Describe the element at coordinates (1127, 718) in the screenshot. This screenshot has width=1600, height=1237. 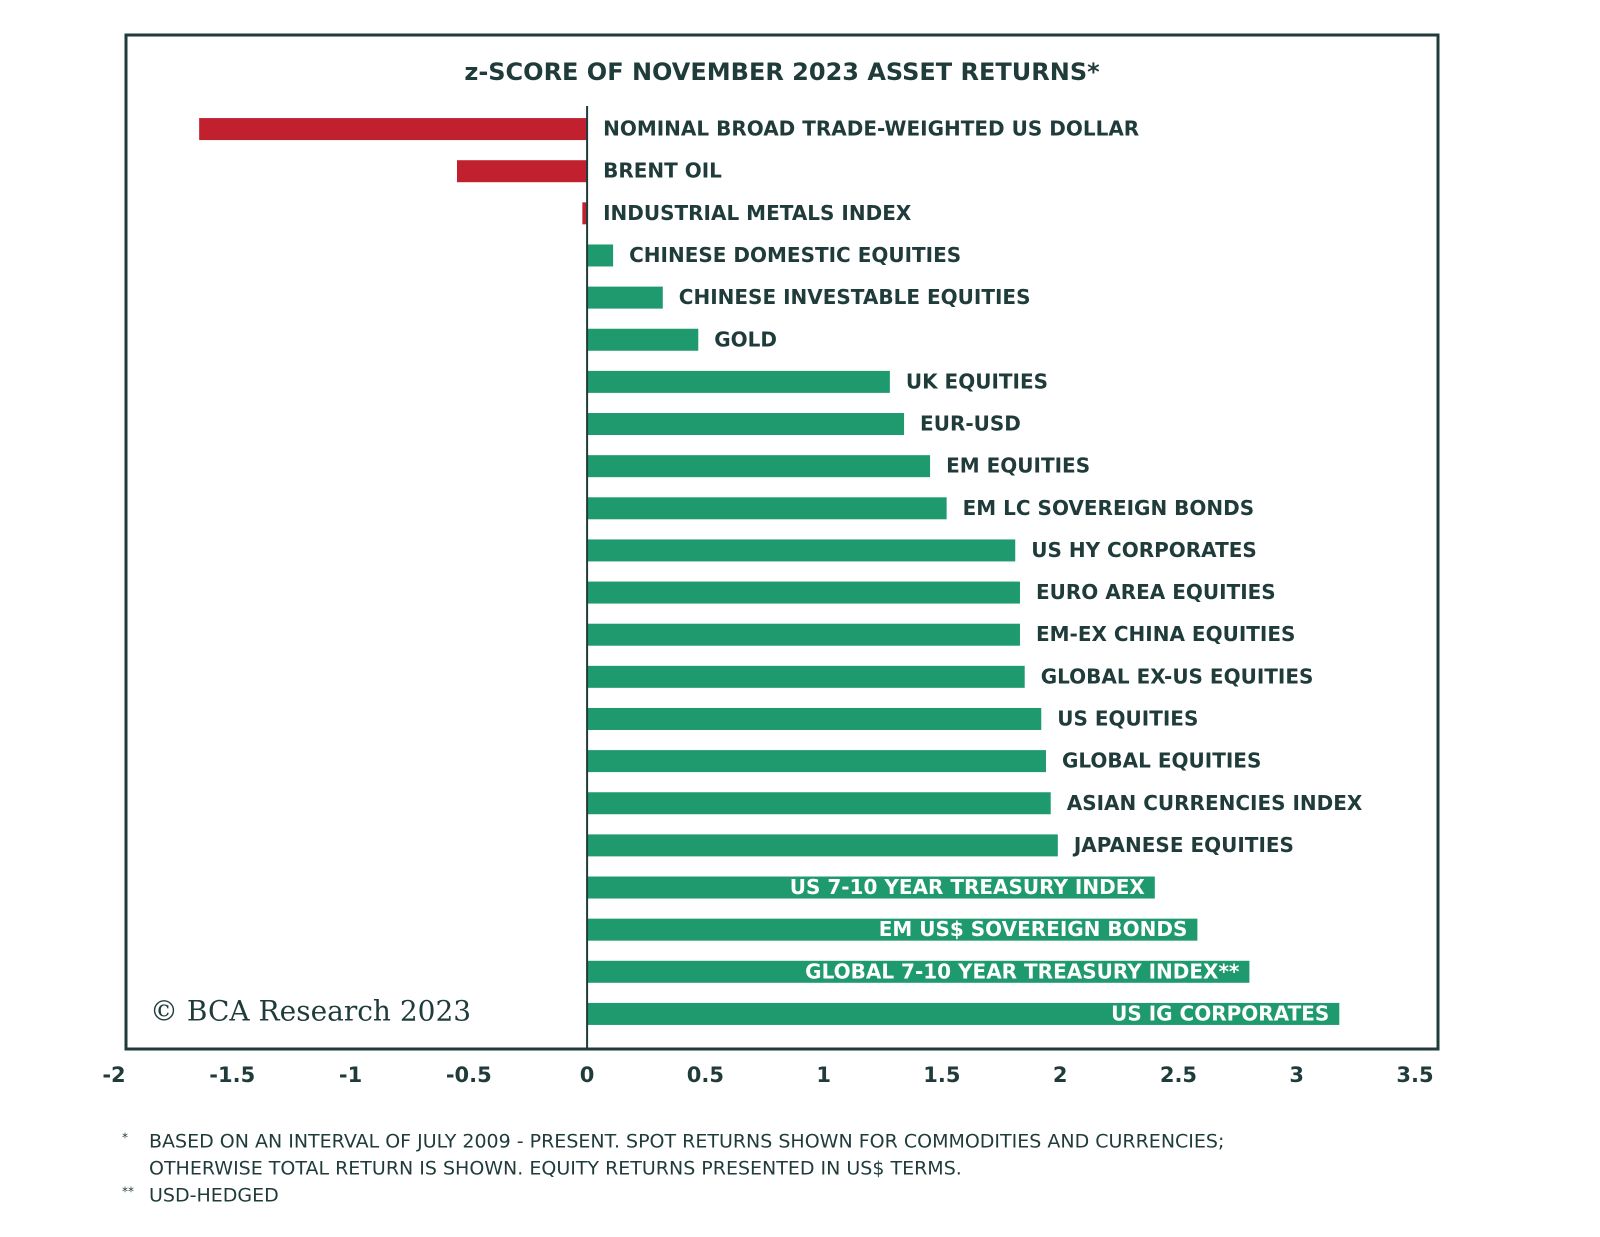
I see `category-label: US EQUITIES` at that location.